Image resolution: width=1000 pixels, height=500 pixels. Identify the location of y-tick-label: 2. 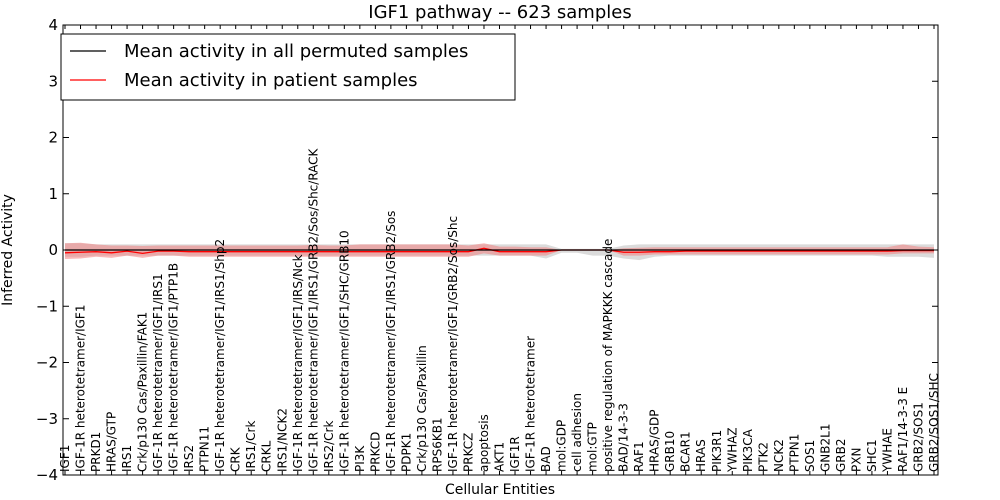
(53, 138).